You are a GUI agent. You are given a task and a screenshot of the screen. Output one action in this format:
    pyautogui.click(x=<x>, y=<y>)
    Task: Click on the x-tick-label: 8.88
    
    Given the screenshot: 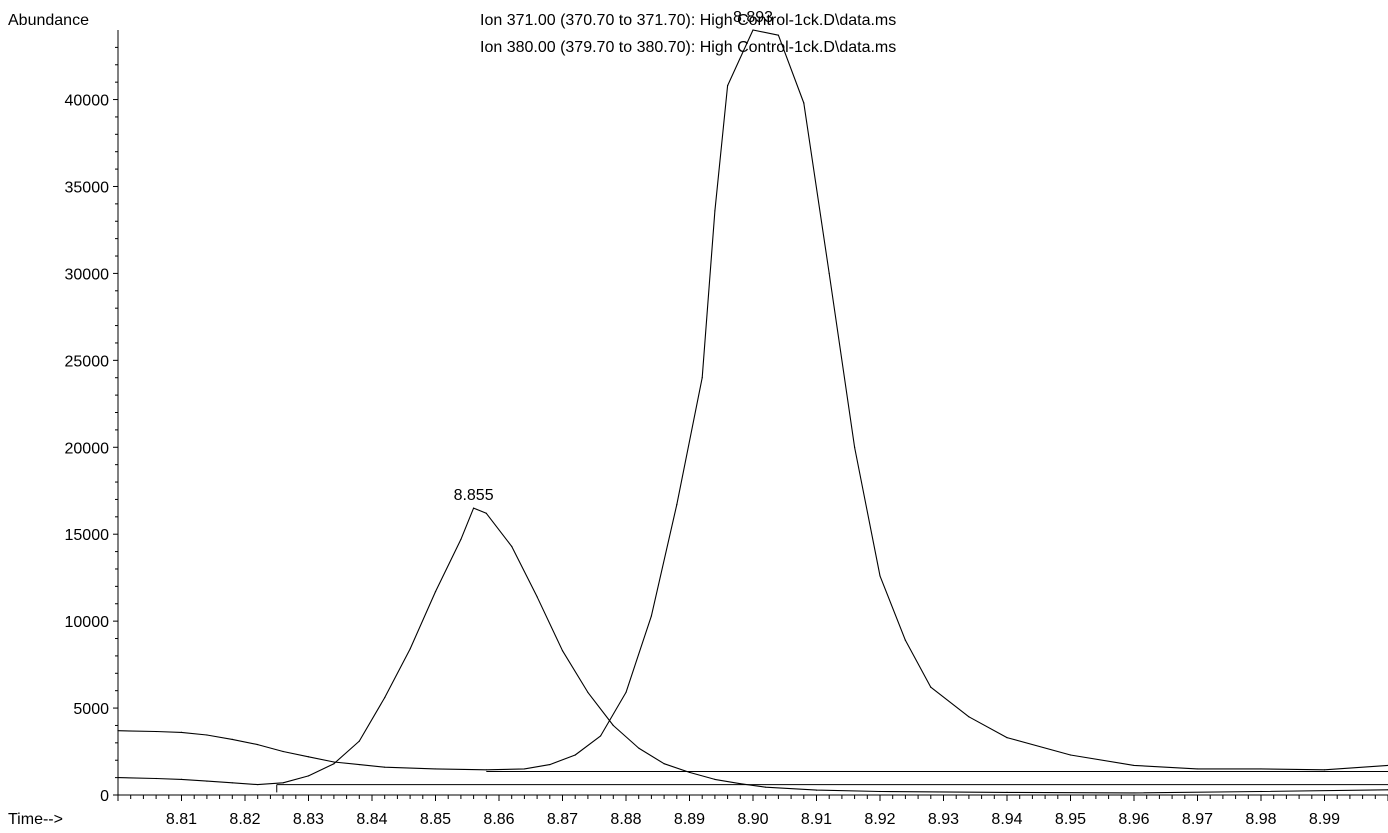 What is the action you would take?
    pyautogui.click(x=625, y=819)
    